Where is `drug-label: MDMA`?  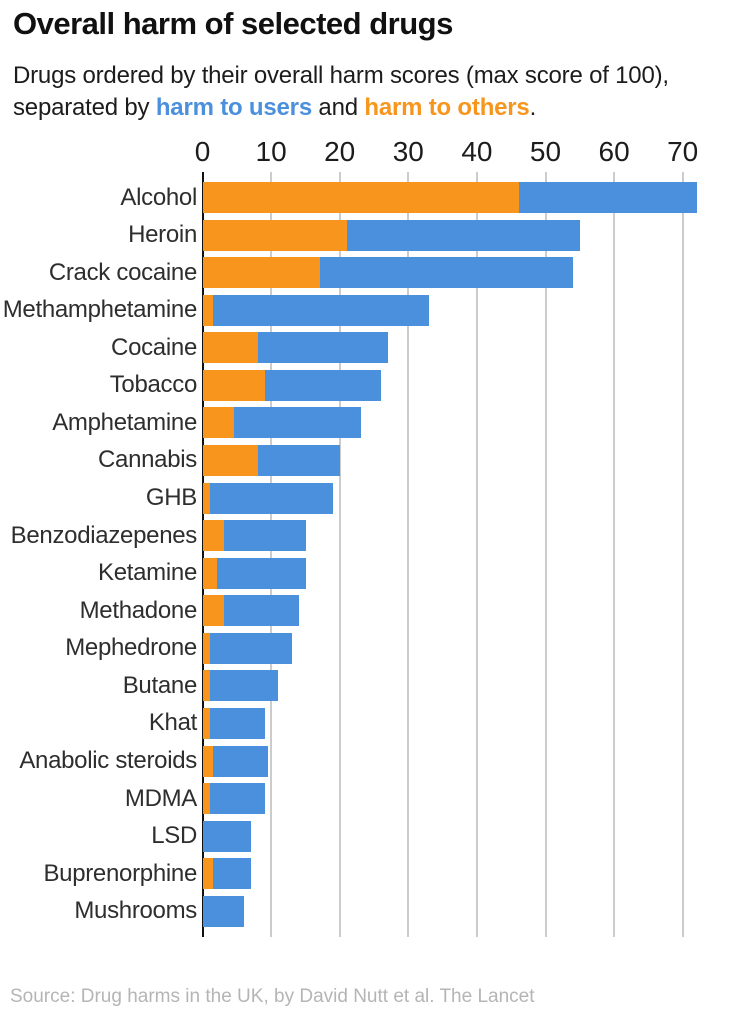
drug-label: MDMA is located at coordinates (160, 798).